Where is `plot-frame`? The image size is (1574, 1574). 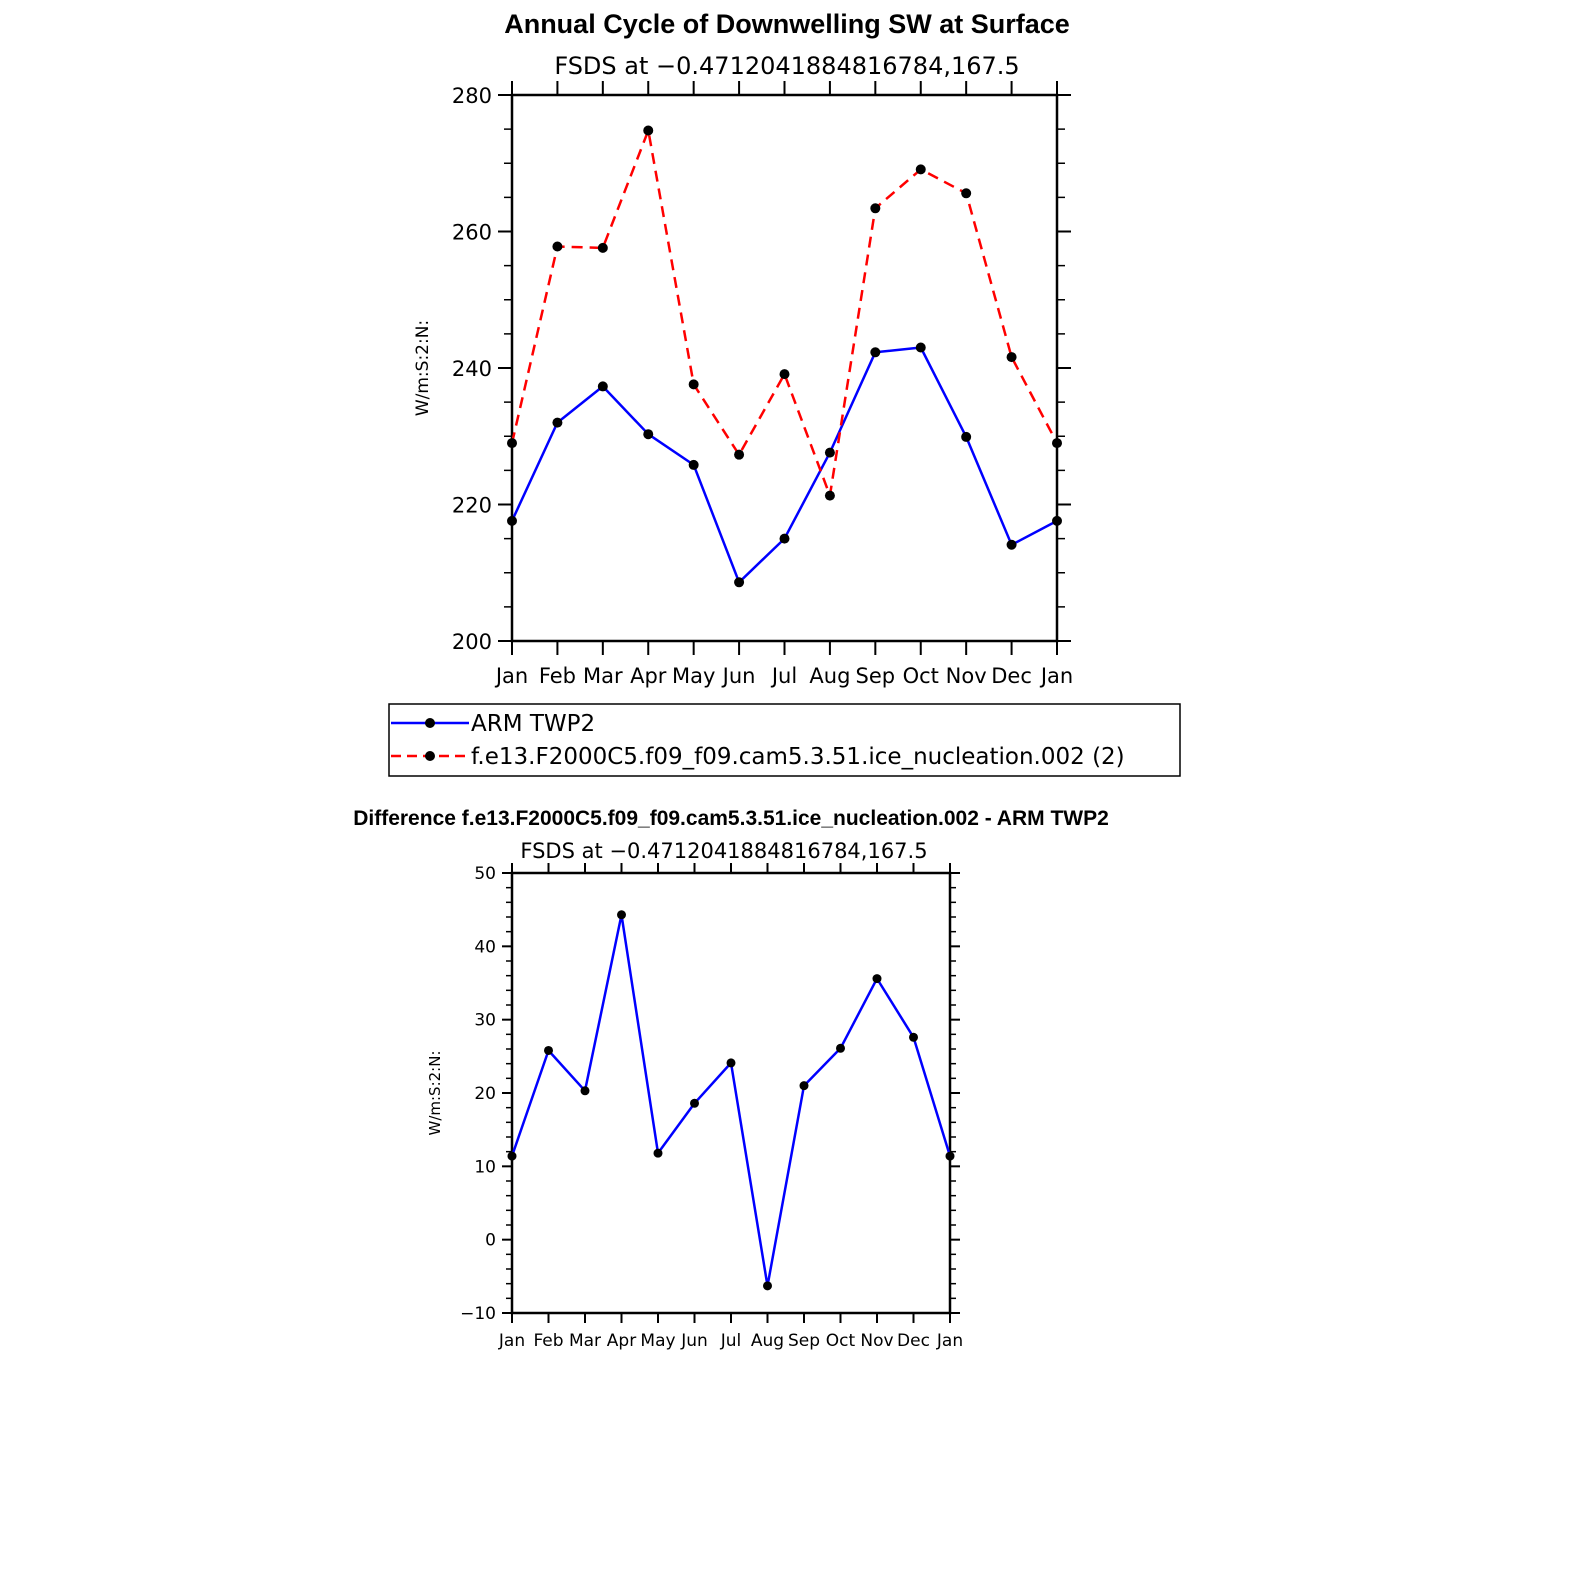 plot-frame is located at coordinates (784, 368).